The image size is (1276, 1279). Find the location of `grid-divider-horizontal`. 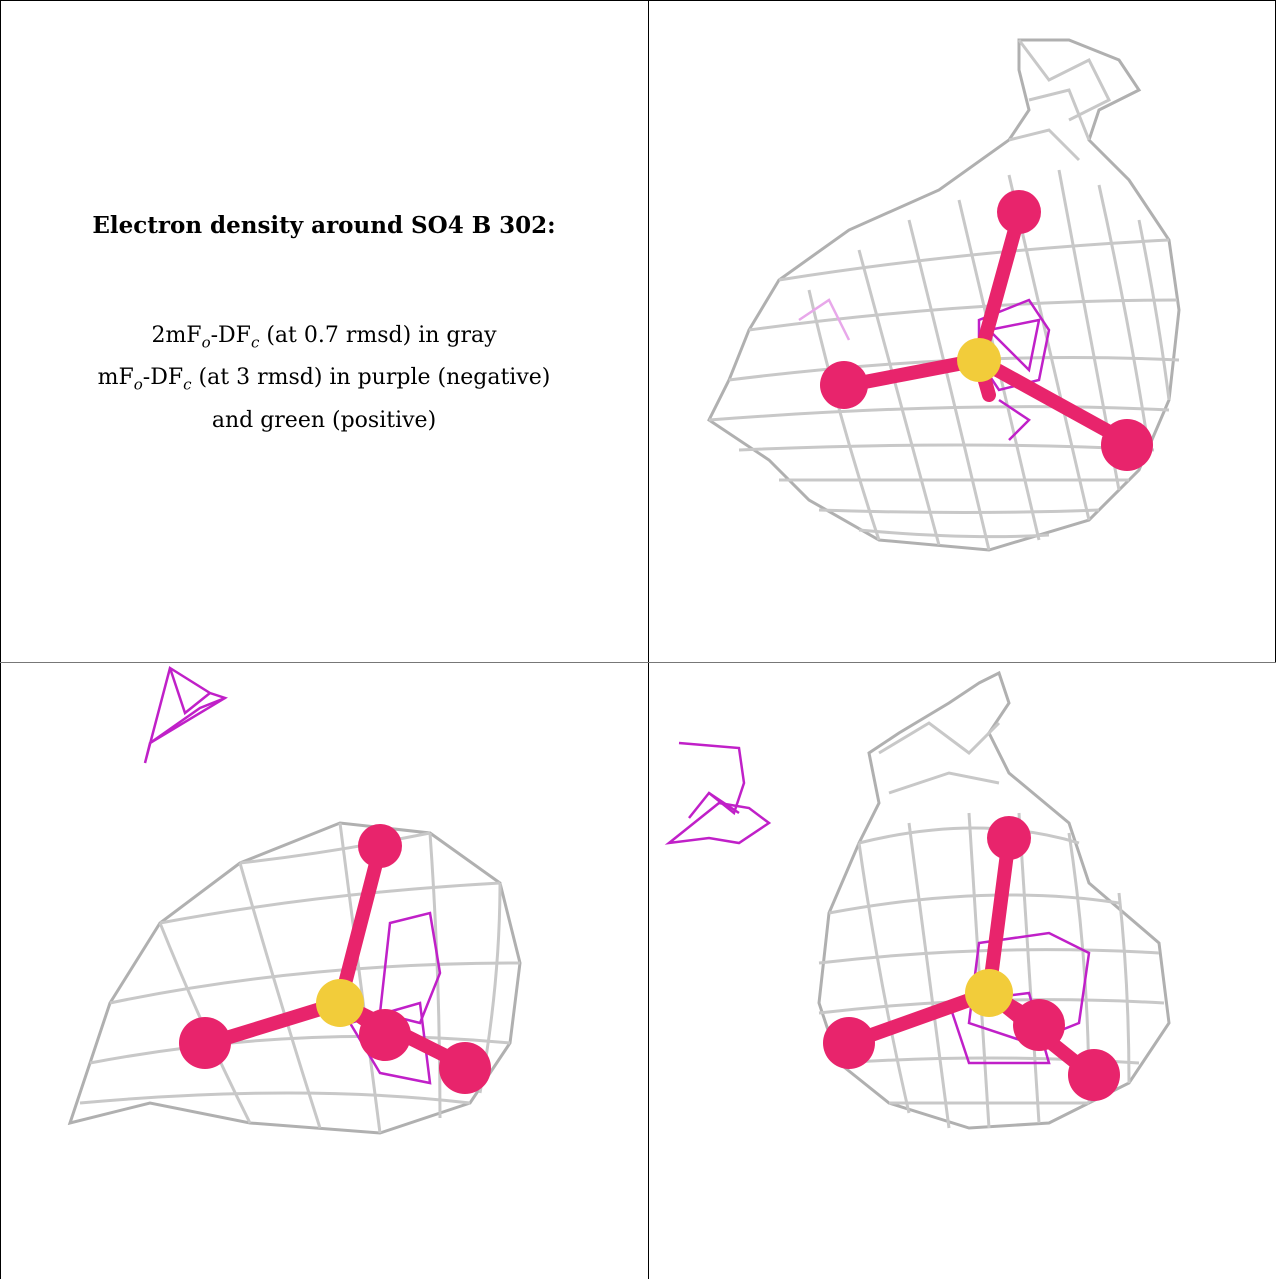

grid-divider-horizontal is located at coordinates (638, 662).